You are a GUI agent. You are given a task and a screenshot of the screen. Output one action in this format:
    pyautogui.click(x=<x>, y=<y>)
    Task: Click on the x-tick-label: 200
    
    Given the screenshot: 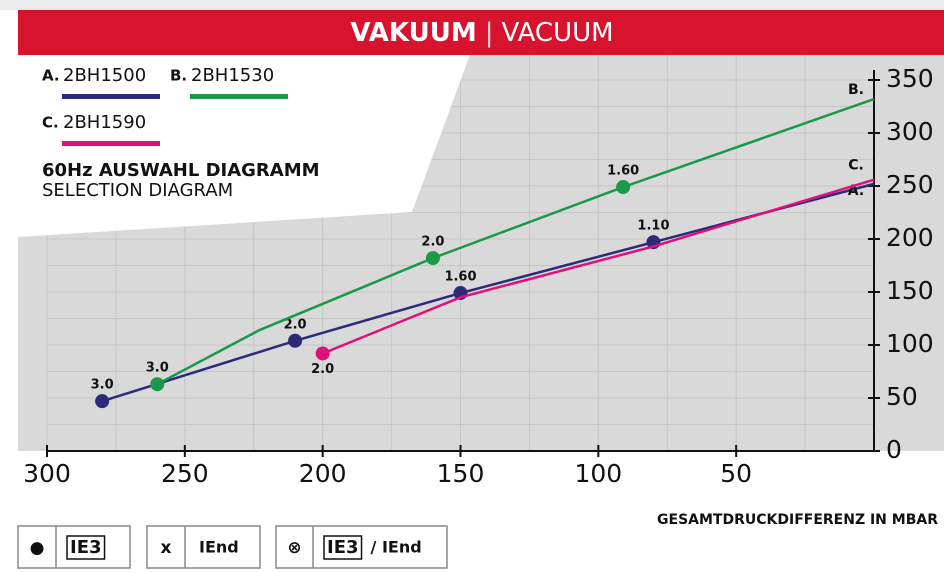 What is the action you would take?
    pyautogui.click(x=323, y=473)
    